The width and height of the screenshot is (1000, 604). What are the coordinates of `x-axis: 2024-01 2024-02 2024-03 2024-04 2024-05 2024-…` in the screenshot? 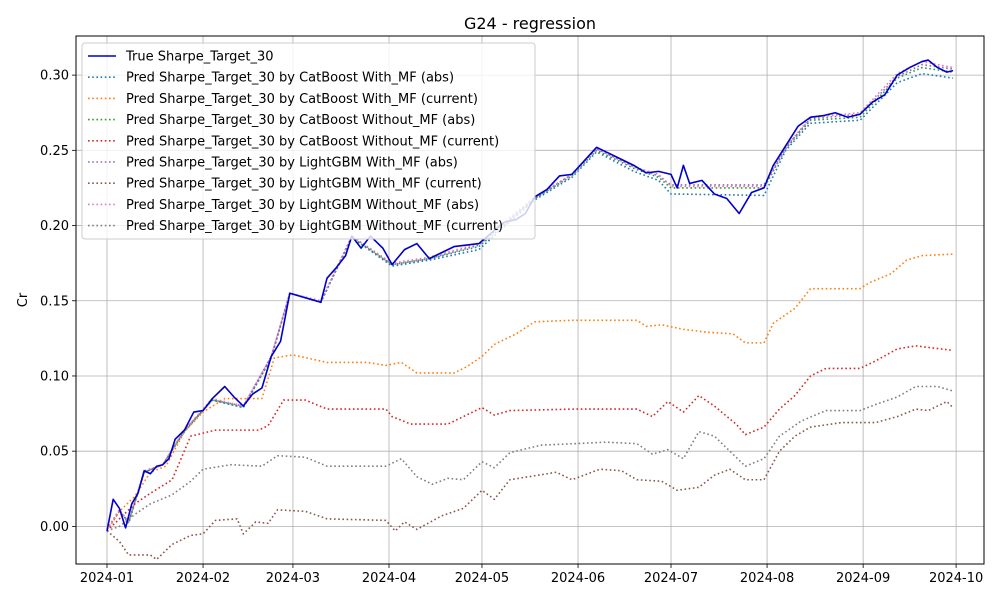 It's located at (531, 575).